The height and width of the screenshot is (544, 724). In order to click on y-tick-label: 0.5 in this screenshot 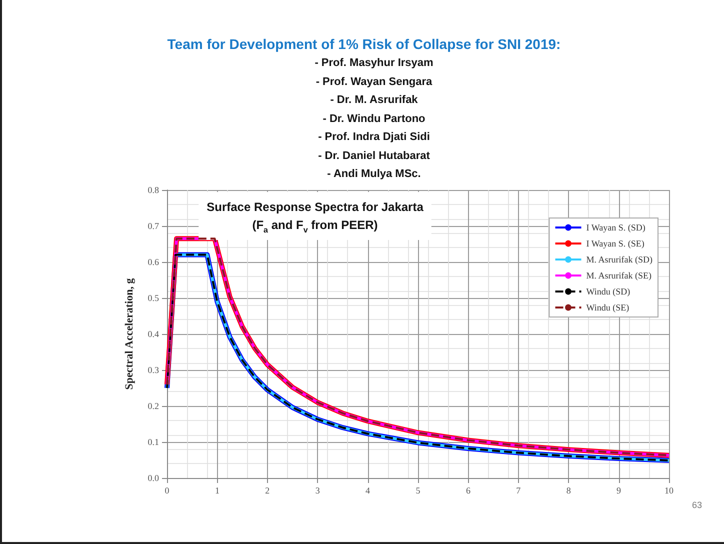, I will do `click(154, 298)`.